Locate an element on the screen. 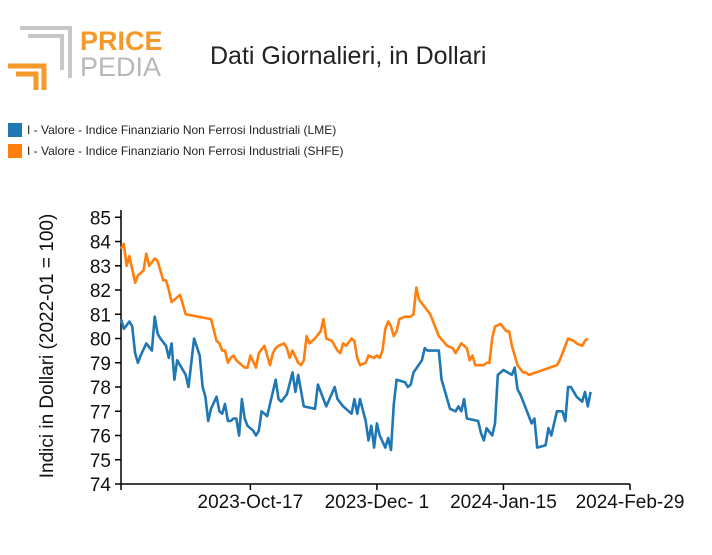 The height and width of the screenshot is (555, 712). pricepedia-logo: PRICE PEDIA is located at coordinates (85, 58).